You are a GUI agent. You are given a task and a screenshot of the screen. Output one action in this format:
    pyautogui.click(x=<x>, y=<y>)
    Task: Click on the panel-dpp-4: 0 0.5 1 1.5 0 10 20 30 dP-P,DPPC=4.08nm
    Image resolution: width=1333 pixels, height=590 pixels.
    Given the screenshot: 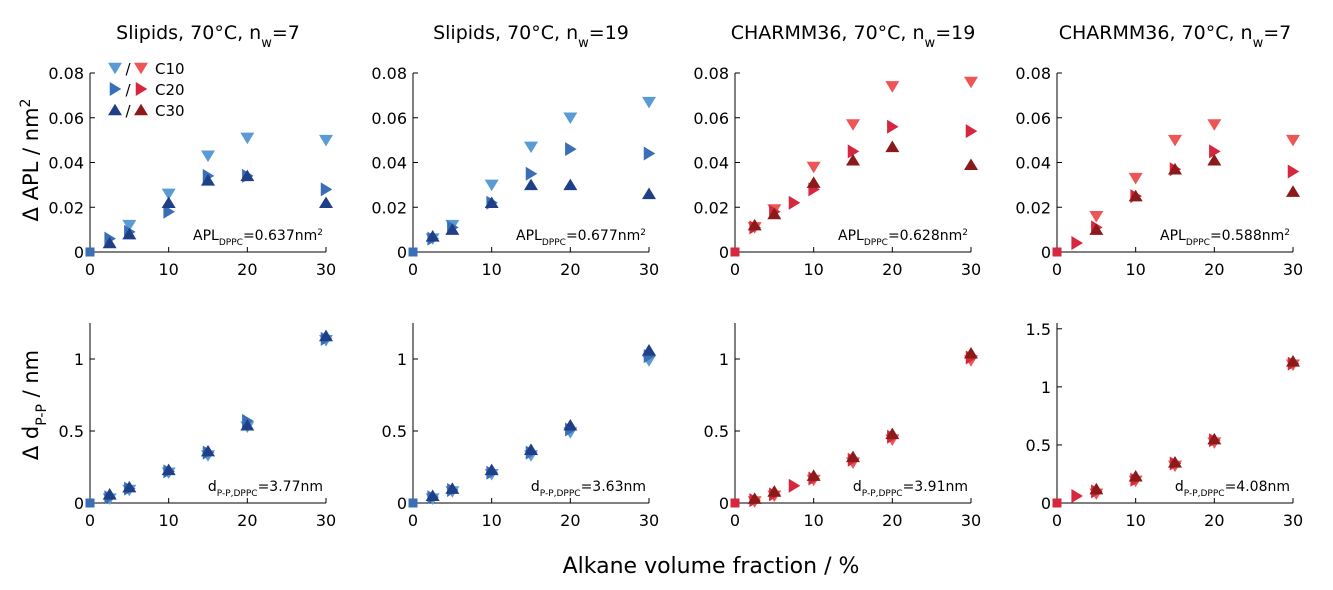 What is the action you would take?
    pyautogui.click(x=1165, y=425)
    